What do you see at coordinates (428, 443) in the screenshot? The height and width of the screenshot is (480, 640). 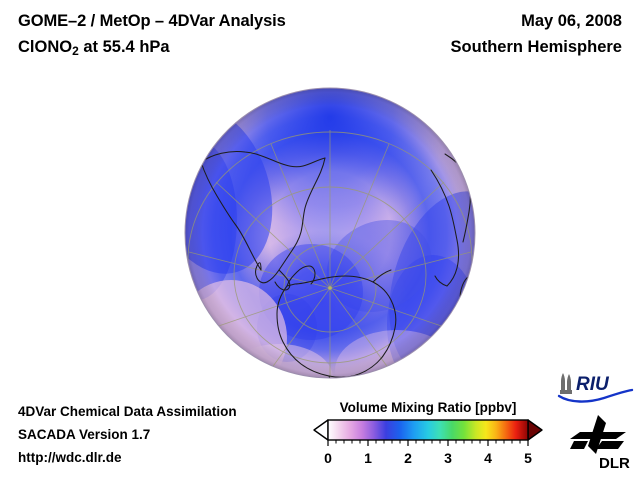 I see `colorbar-ticks` at bounding box center [428, 443].